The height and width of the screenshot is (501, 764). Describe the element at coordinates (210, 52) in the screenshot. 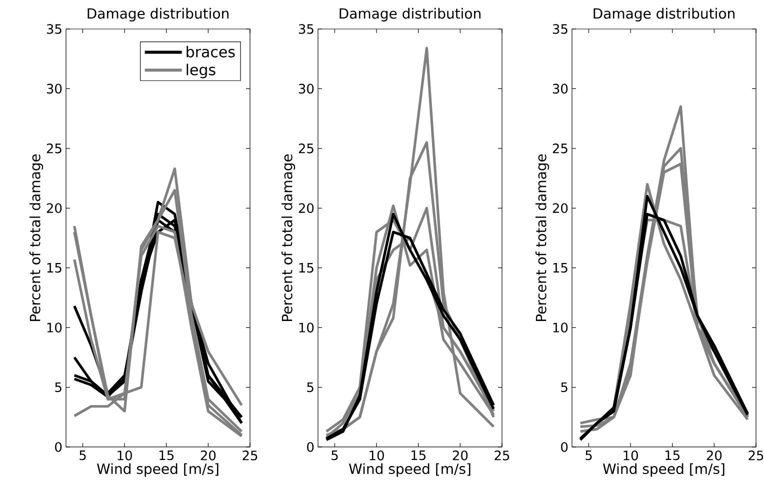

I see `legend-label: braces` at that location.